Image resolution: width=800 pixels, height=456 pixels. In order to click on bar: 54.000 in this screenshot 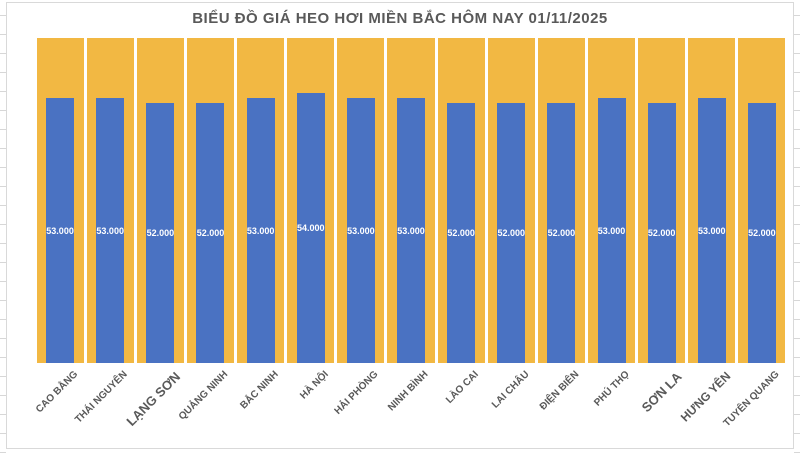, I will do `click(310, 228)`.